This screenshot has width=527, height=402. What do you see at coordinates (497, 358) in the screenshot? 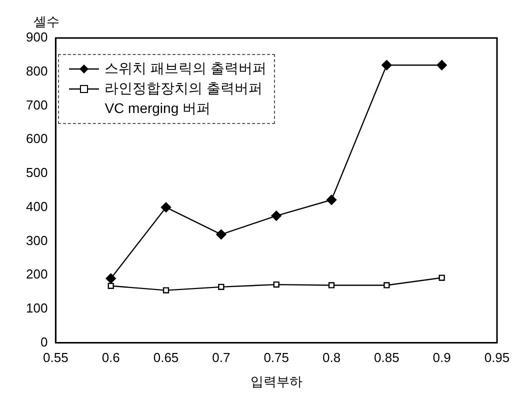
I see `x-tick-label: 0.95` at bounding box center [497, 358].